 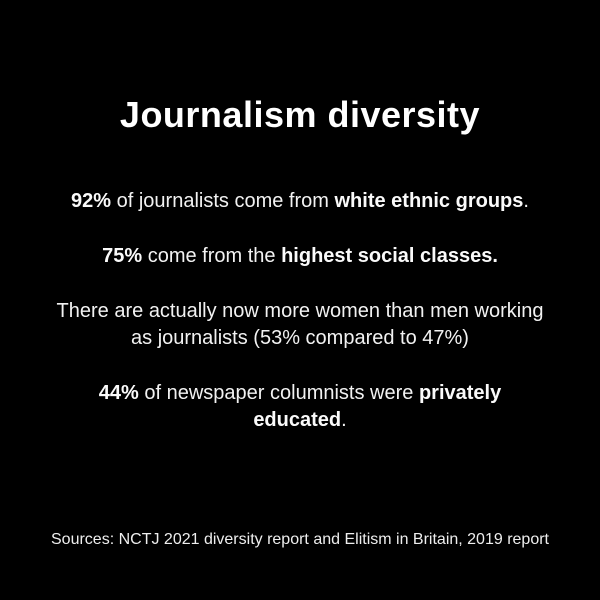 I want to click on fact-text: of newspaper columnists were, so click(x=278, y=393).